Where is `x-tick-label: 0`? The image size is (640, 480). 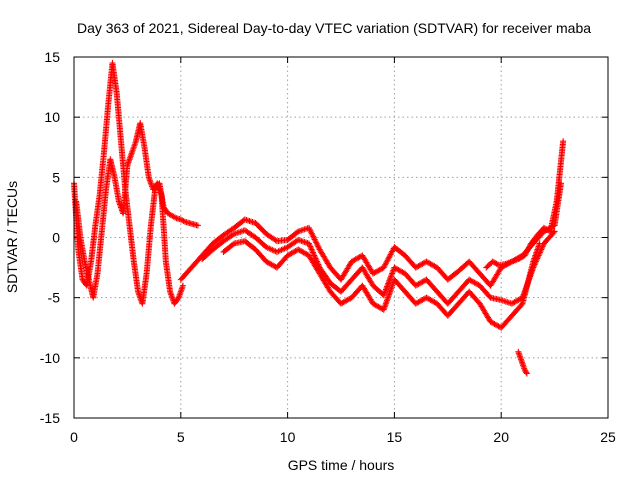 x-tick-label: 0 is located at coordinates (74, 437).